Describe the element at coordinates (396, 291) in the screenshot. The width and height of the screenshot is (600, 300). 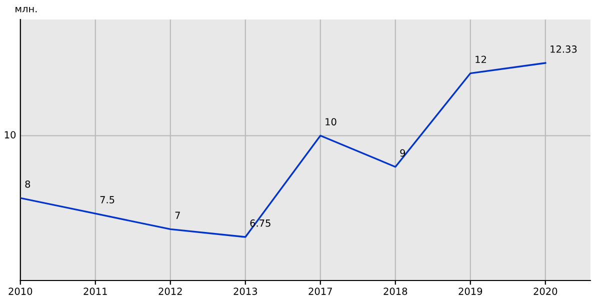
I see `x-tick-label: 2018` at that location.